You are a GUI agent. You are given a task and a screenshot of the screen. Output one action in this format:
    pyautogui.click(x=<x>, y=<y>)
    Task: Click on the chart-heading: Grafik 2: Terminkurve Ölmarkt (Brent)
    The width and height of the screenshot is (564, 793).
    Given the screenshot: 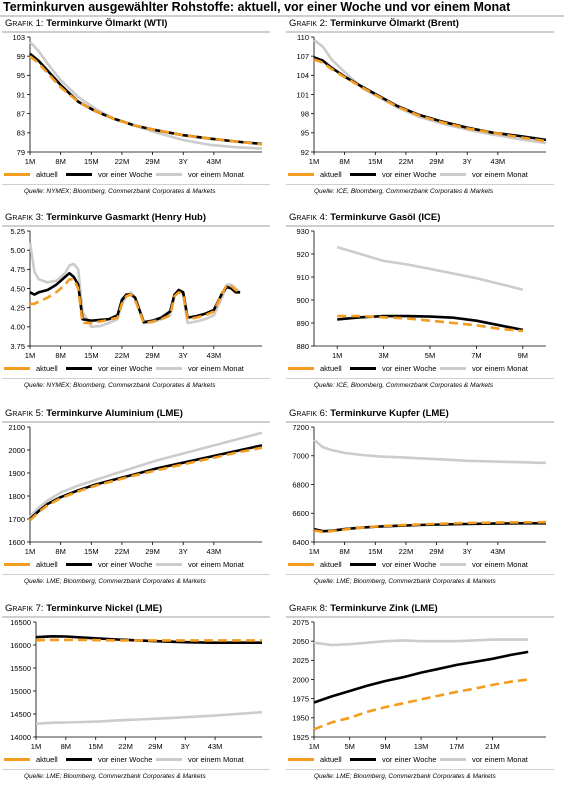 What is the action you would take?
    pyautogui.click(x=374, y=23)
    